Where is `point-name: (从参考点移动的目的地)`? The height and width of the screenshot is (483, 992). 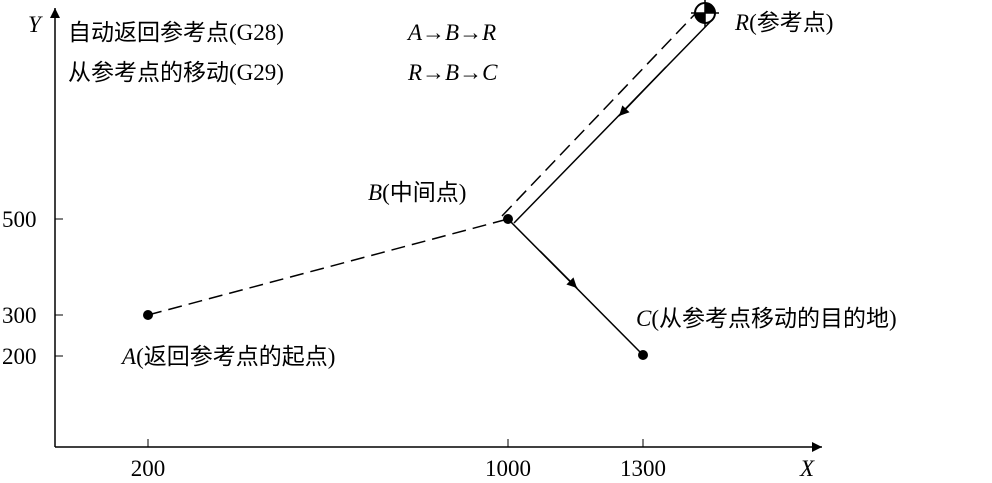 point-name: (从参考点移动的目的地) is located at coordinates (773, 318).